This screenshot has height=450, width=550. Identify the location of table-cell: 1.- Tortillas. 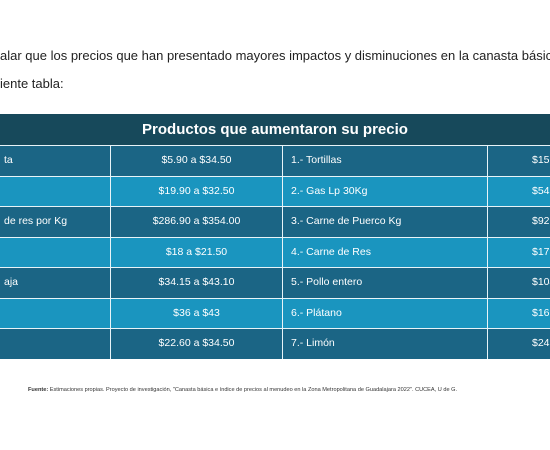
(384, 161).